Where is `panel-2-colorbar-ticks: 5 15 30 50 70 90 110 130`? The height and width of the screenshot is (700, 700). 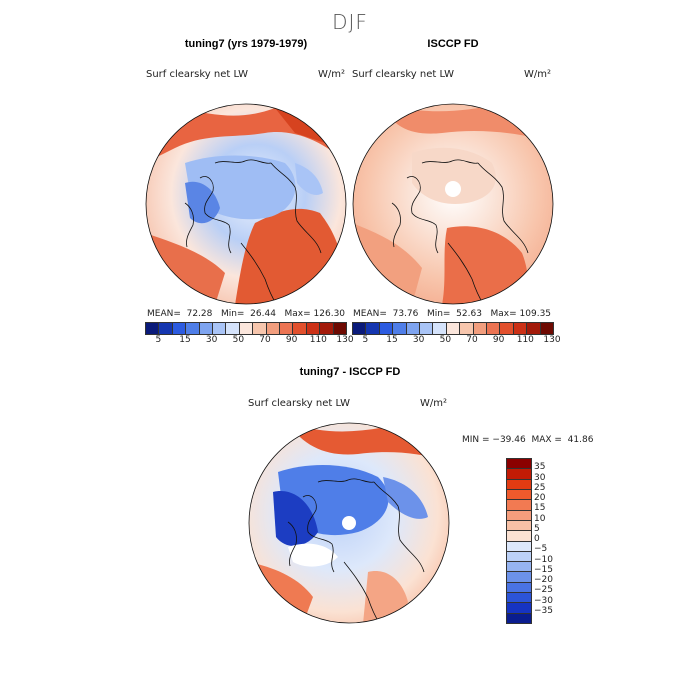 panel-2-colorbar-ticks: 5 15 30 50 70 90 110 130 is located at coordinates (456, 341).